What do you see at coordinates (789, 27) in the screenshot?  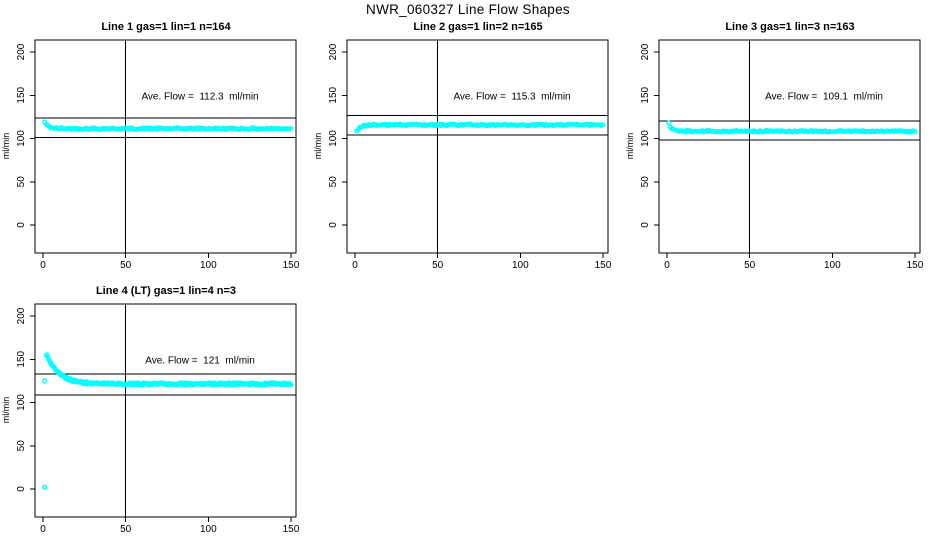 I see `panel-title: Line 3 gas=1 lin=3 n=163` at bounding box center [789, 27].